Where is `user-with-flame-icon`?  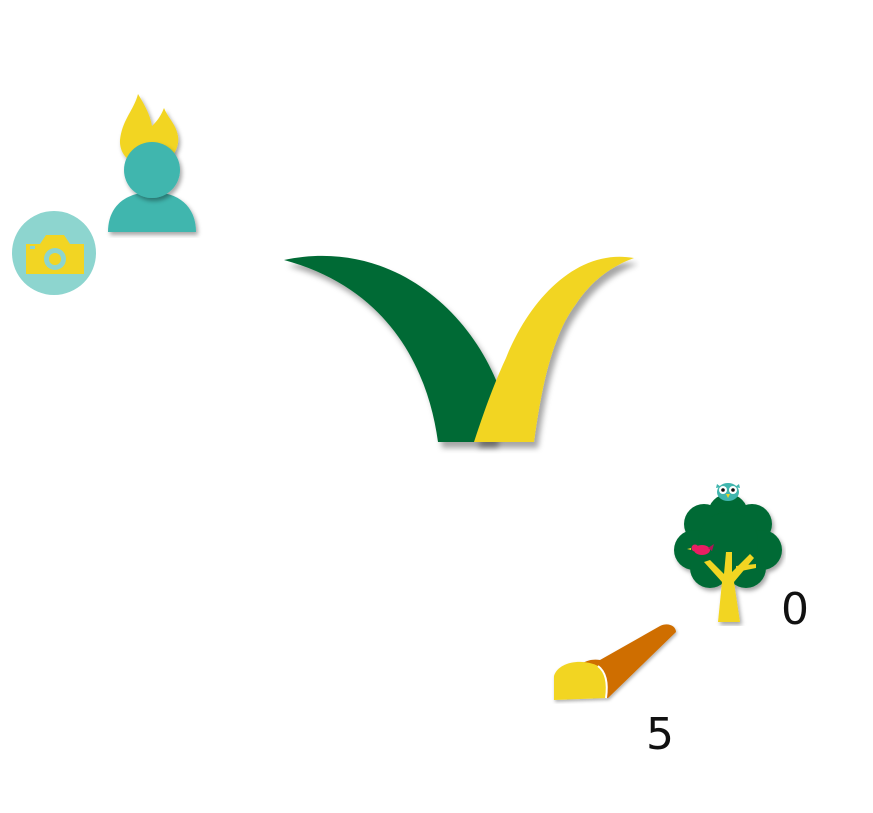 user-with-flame-icon is located at coordinates (152, 163).